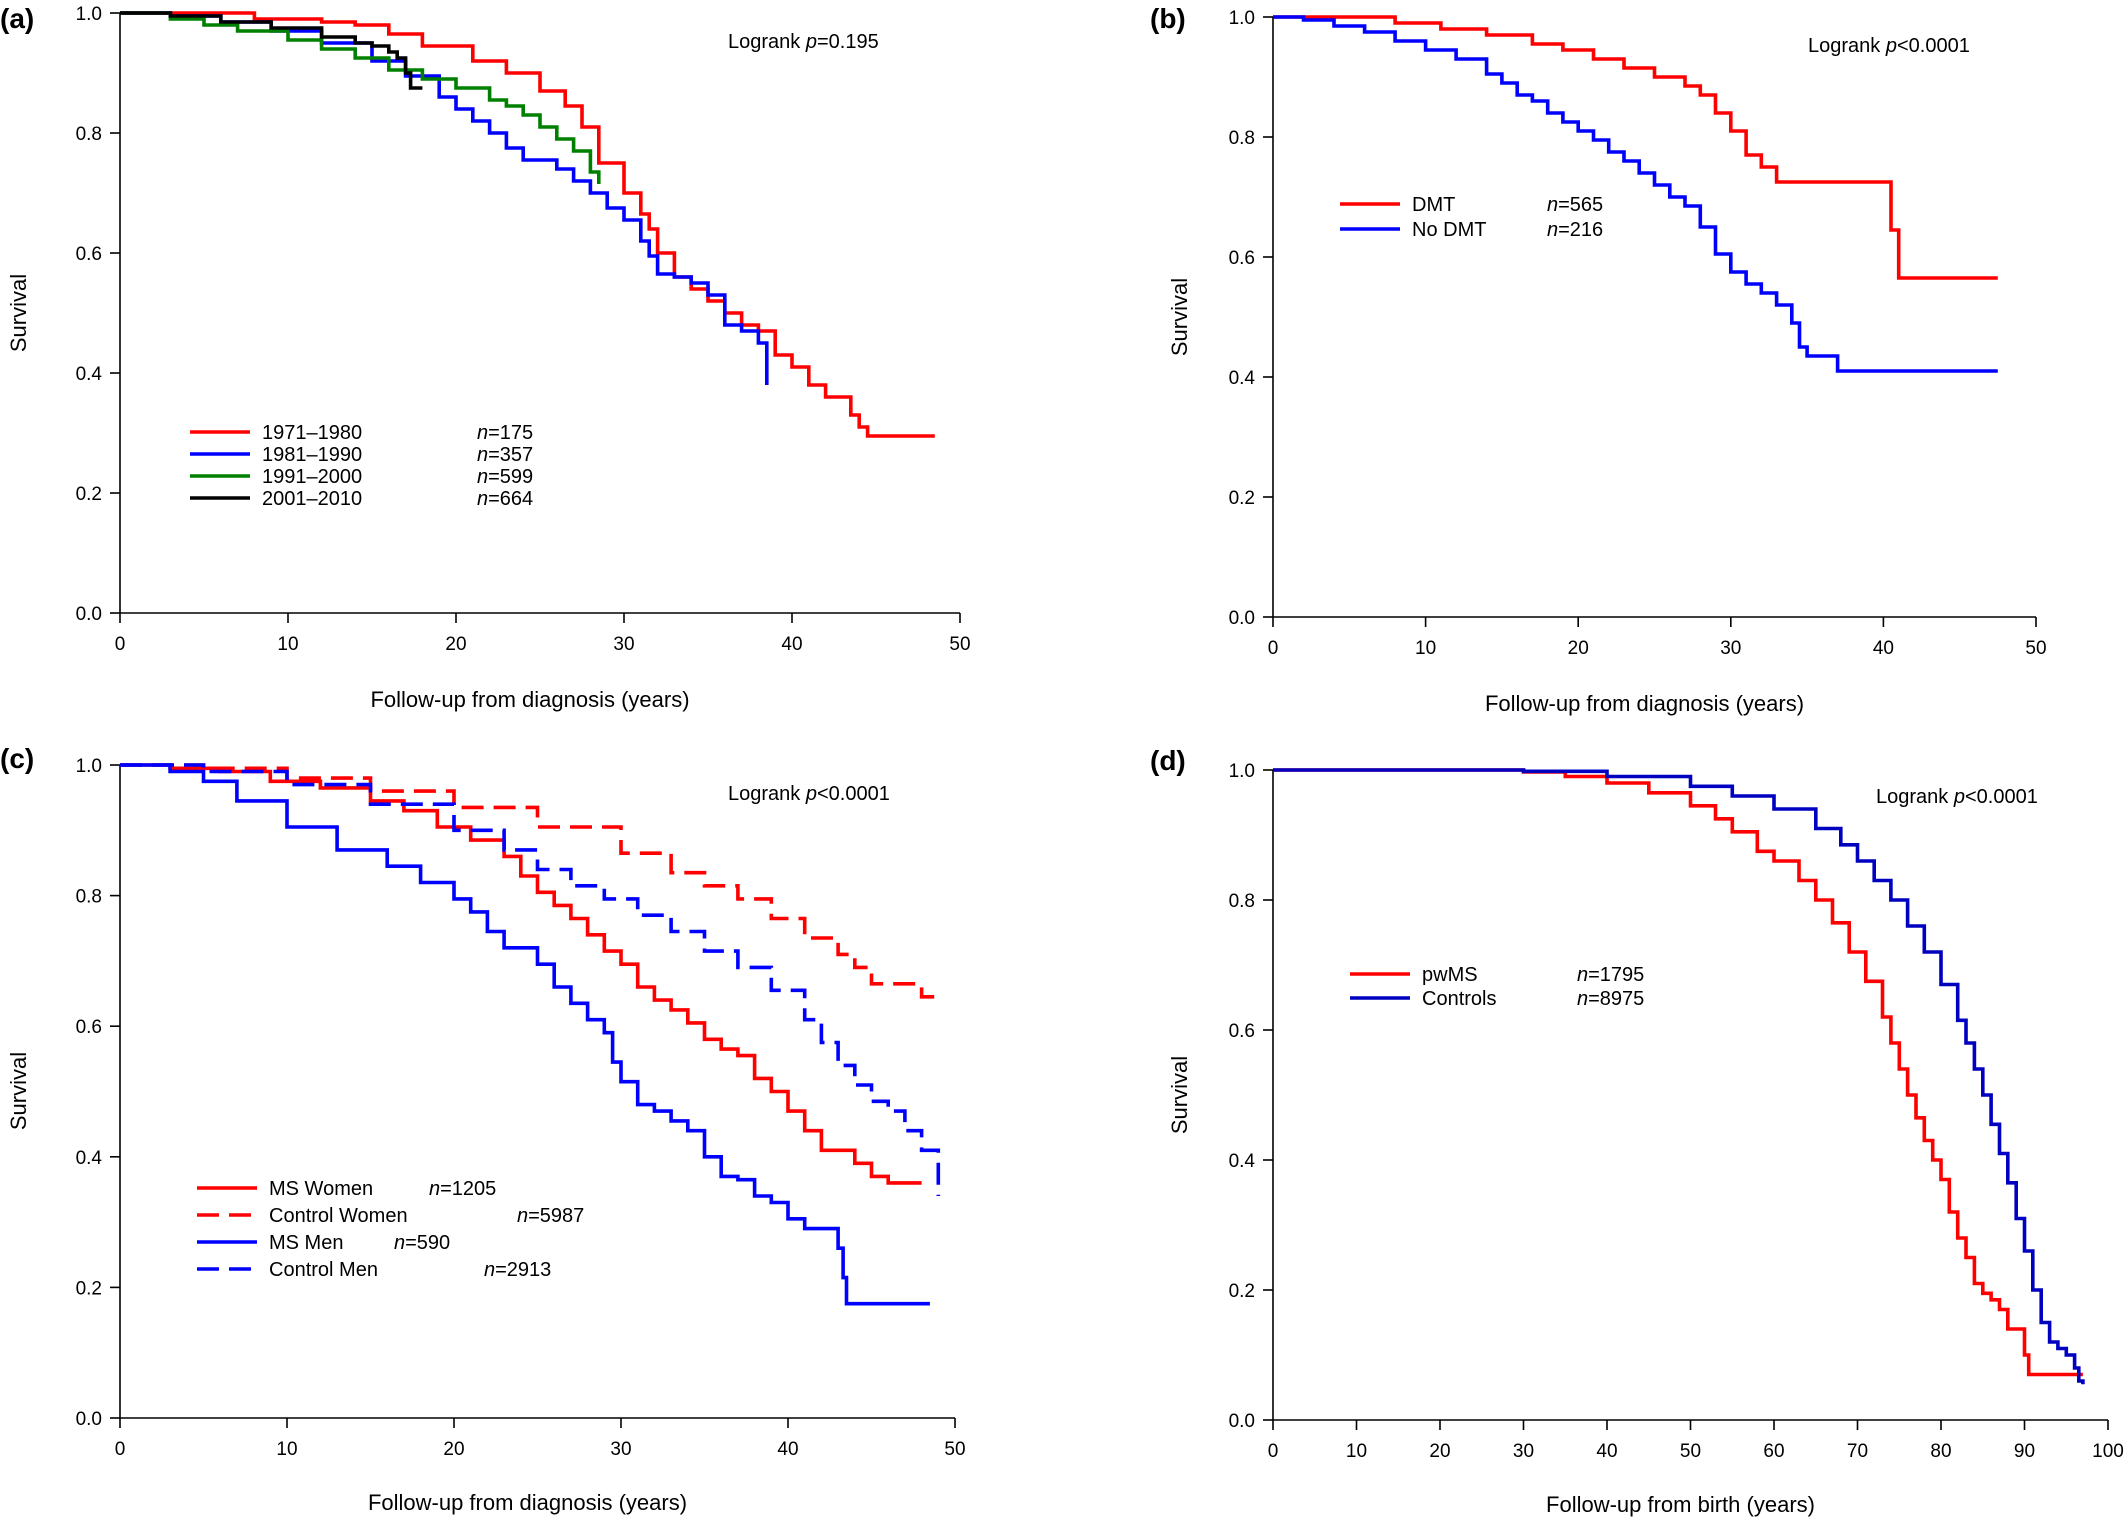 This screenshot has height=1531, width=2128. I want to click on legend-n-label: n=664, so click(505, 499).